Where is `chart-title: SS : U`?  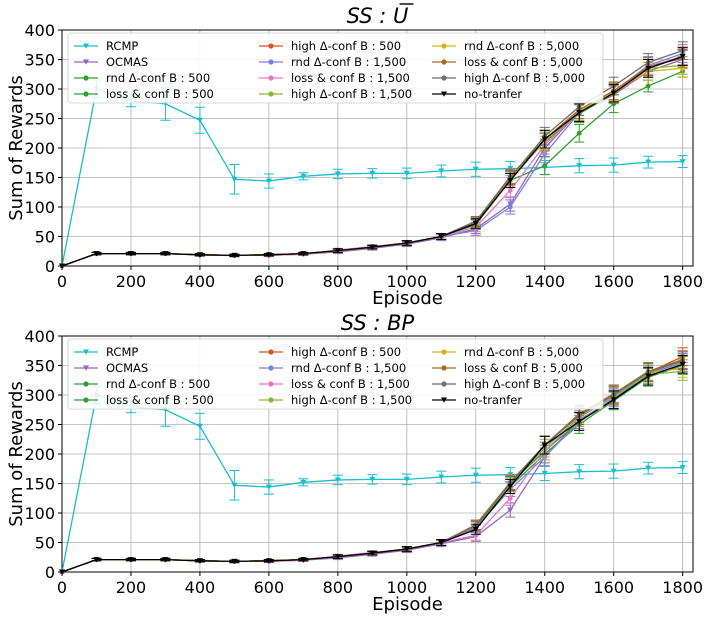 chart-title: SS : U is located at coordinates (378, 16).